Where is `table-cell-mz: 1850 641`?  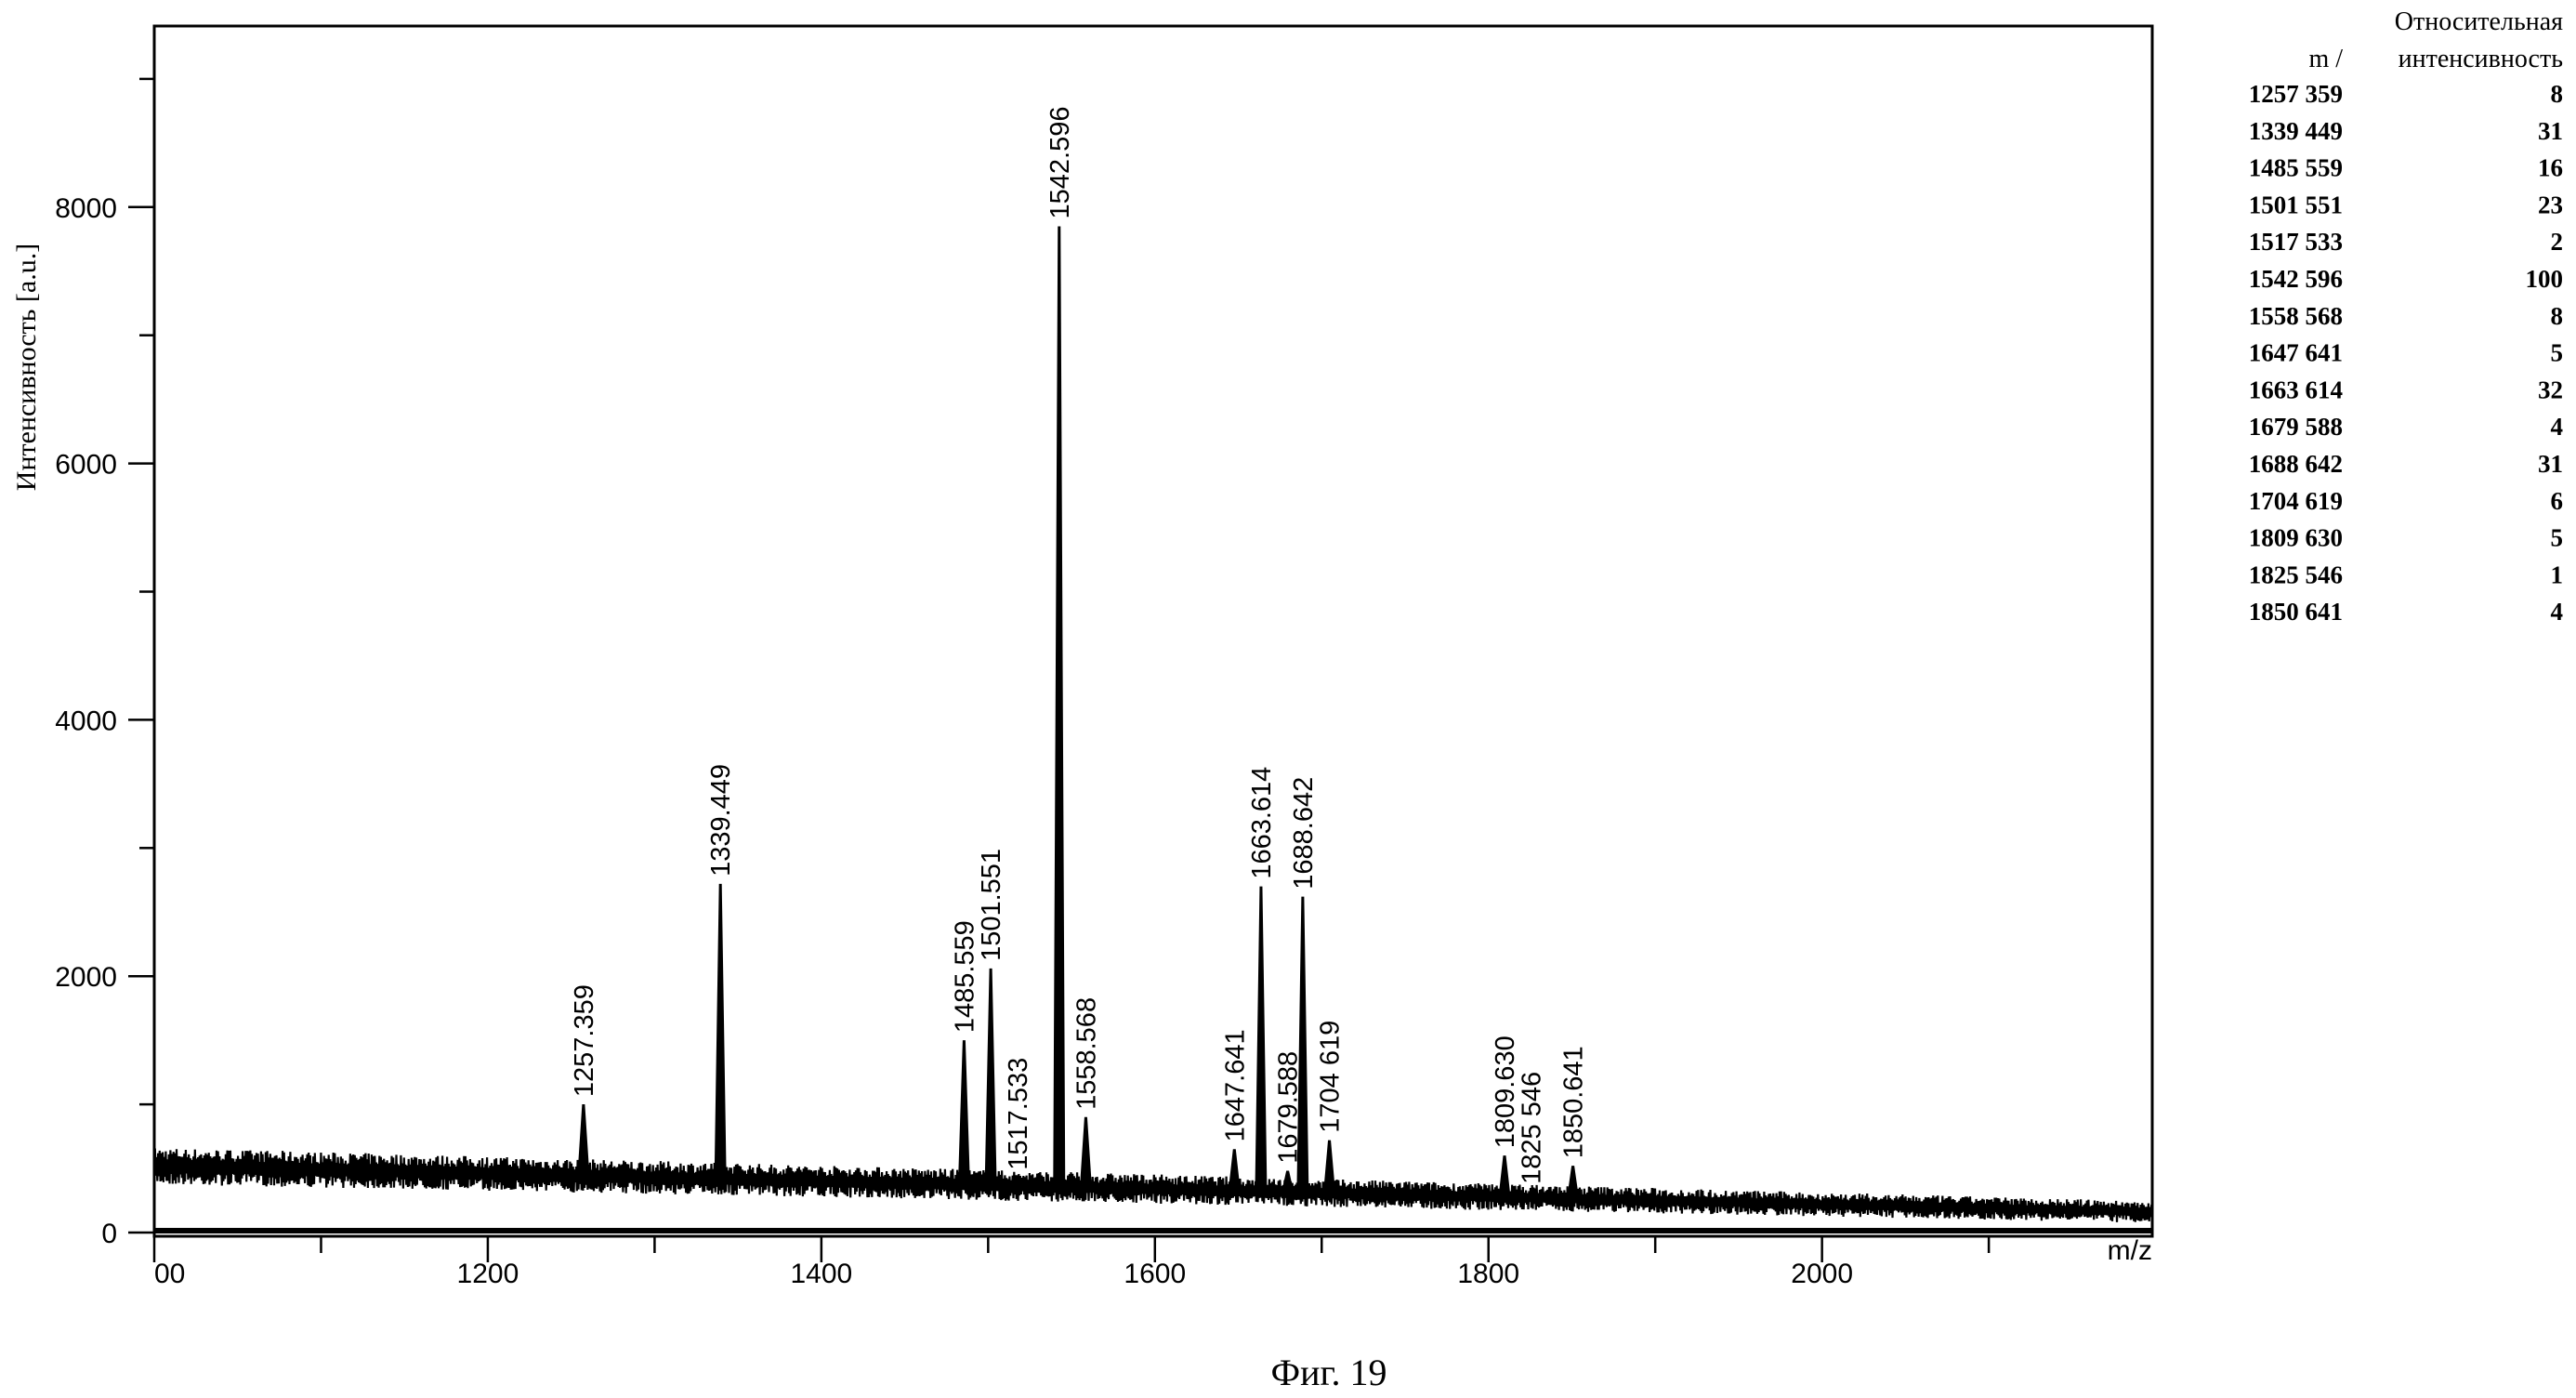
table-cell-mz: 1850 641 is located at coordinates (2296, 612).